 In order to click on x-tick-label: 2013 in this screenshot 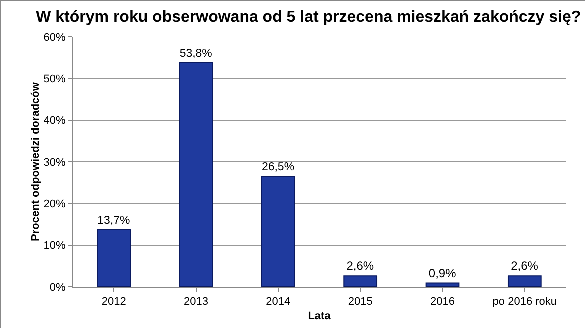, I will do `click(196, 302)`.